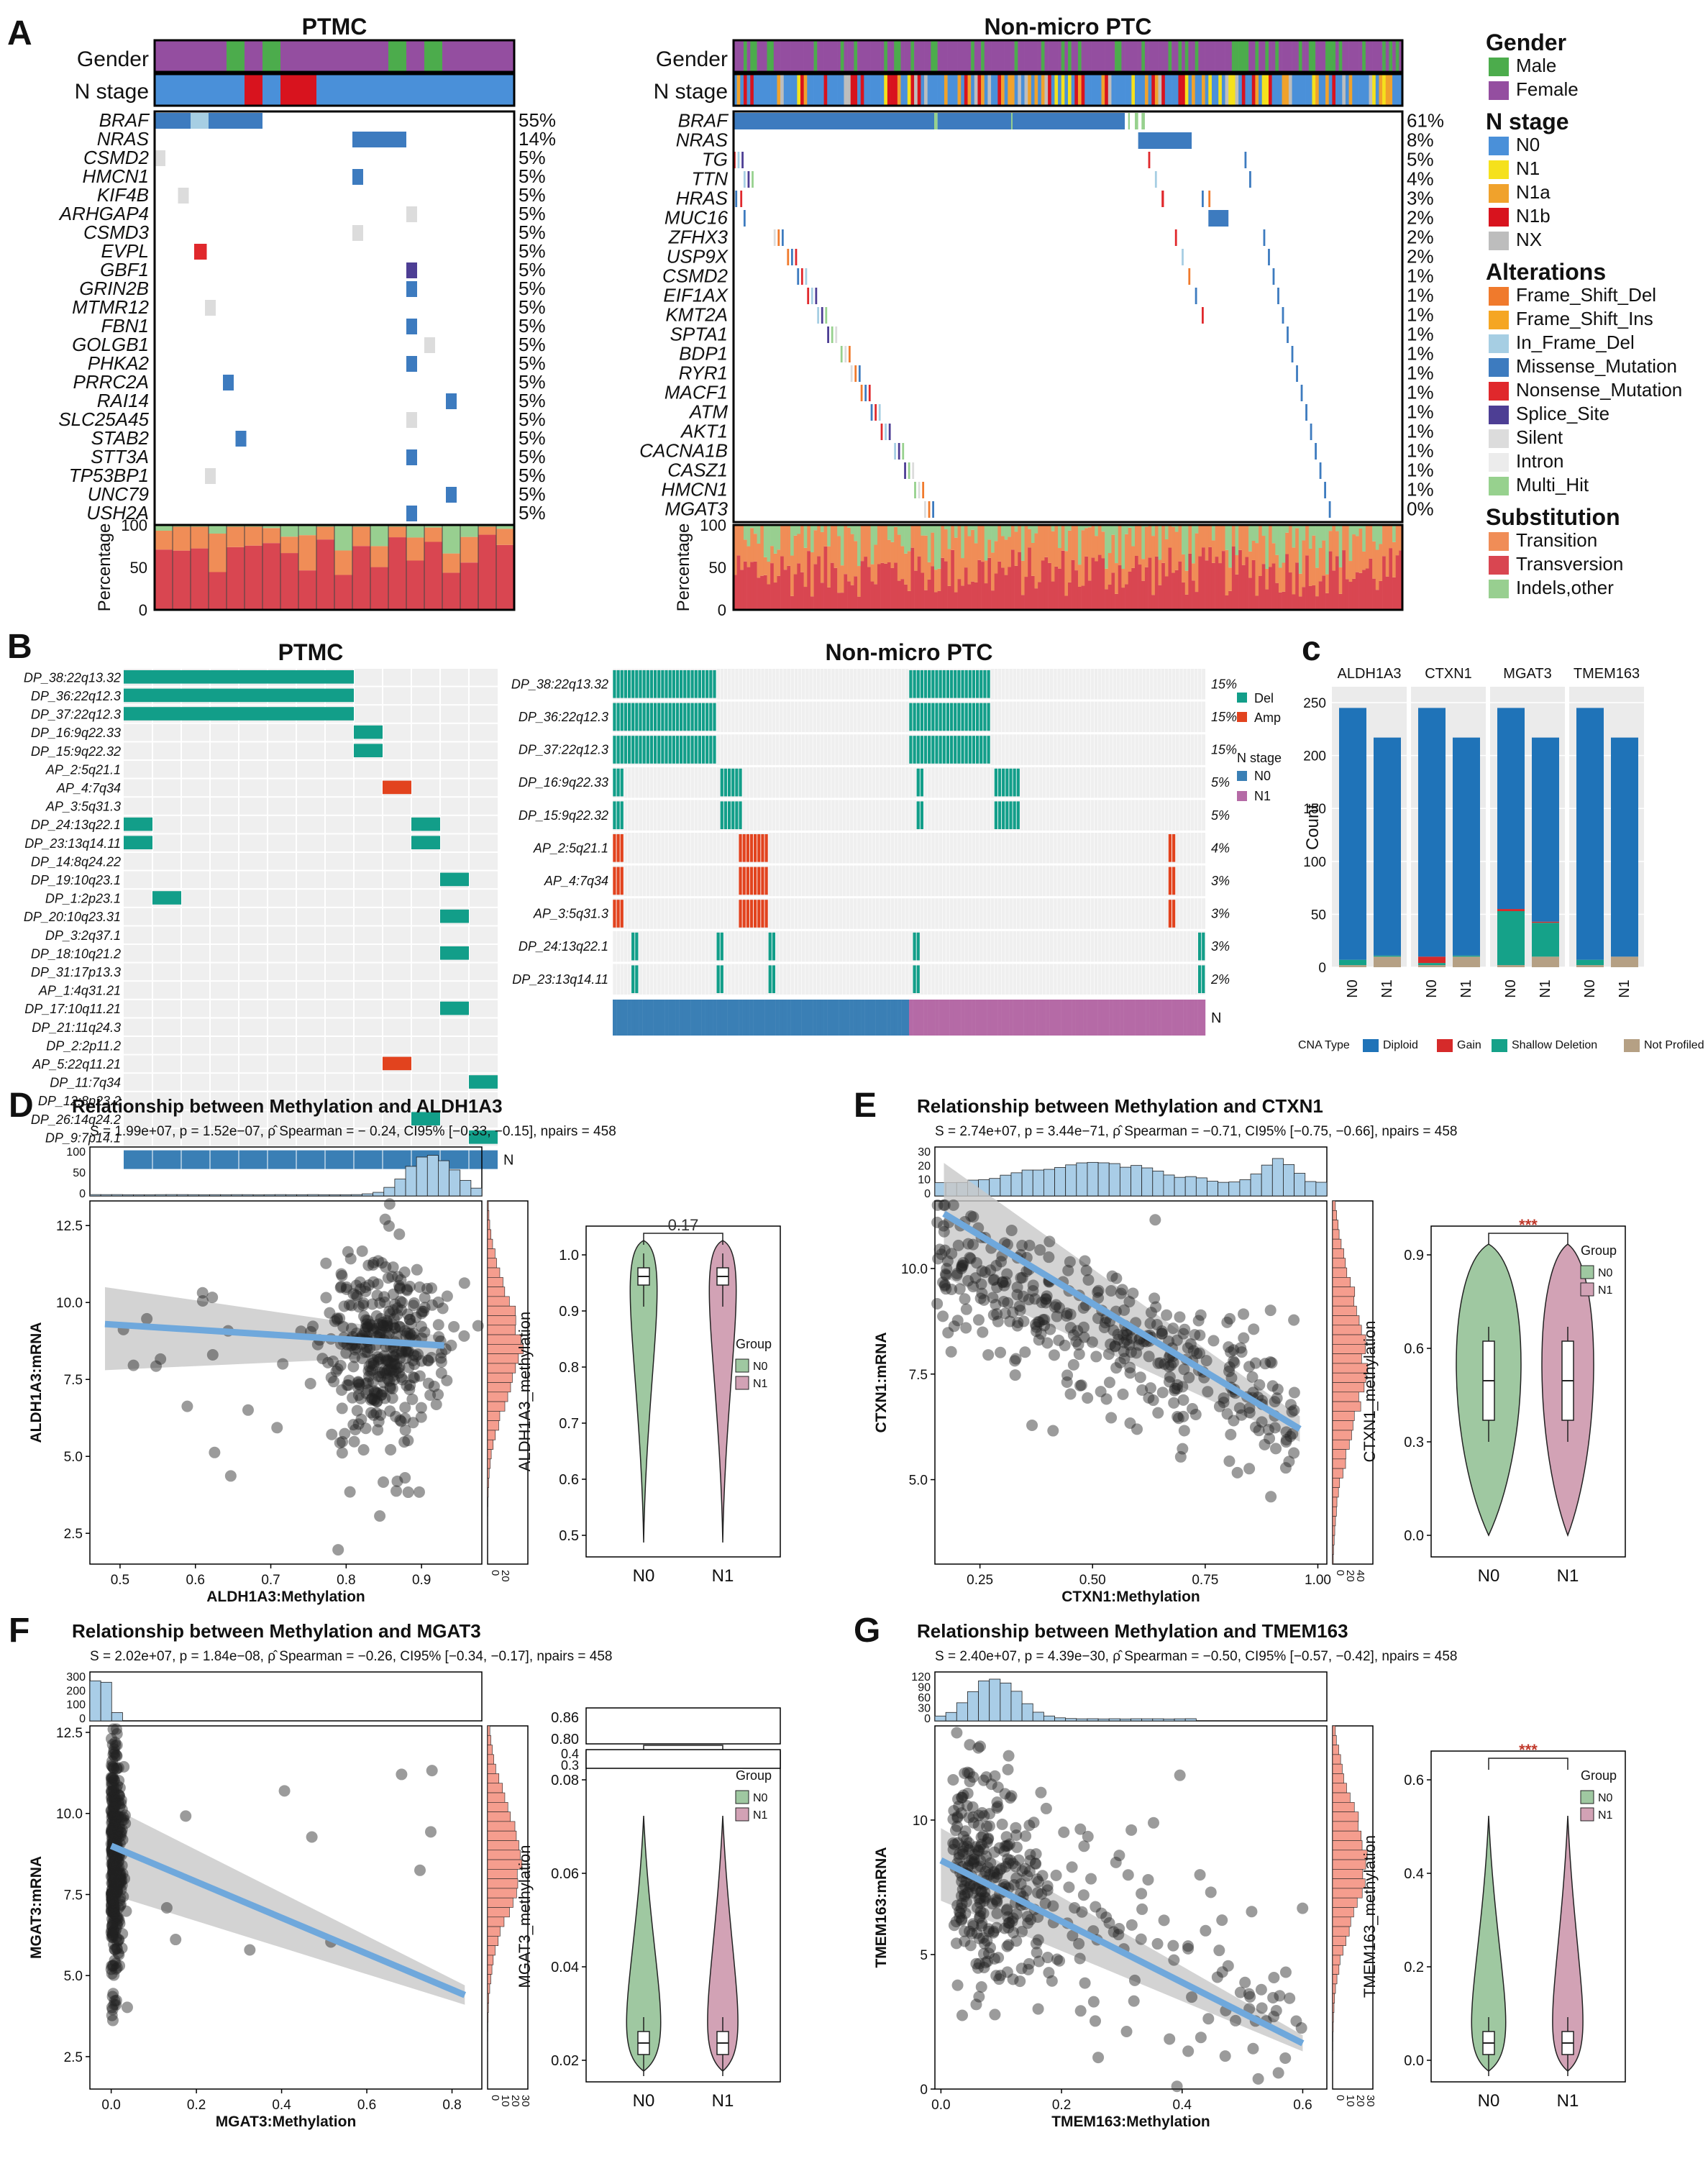 The height and width of the screenshot is (2166, 1708). I want to click on bar-segment, so click(1511, 910).